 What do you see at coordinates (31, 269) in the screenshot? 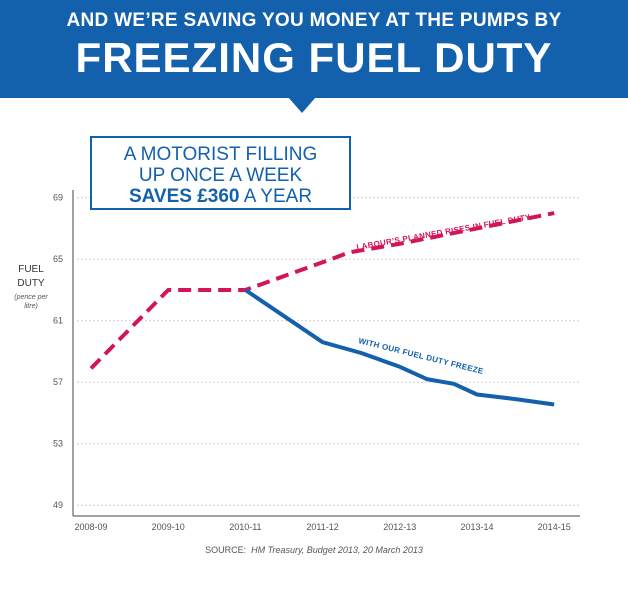
I see `y-axis-label-line-1: FUEL` at bounding box center [31, 269].